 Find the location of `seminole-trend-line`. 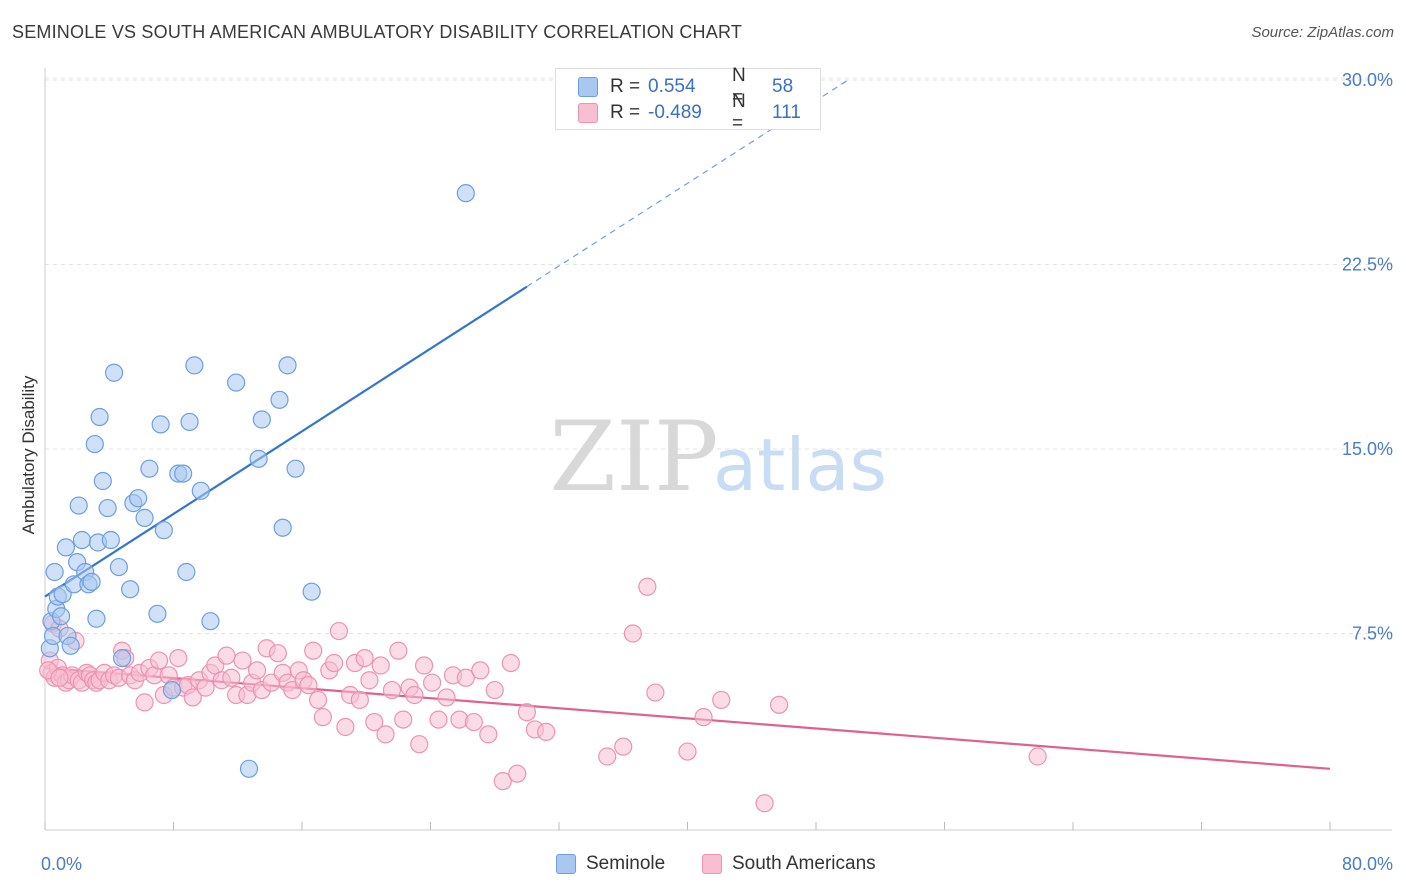

seminole-trend-line is located at coordinates (286, 441).